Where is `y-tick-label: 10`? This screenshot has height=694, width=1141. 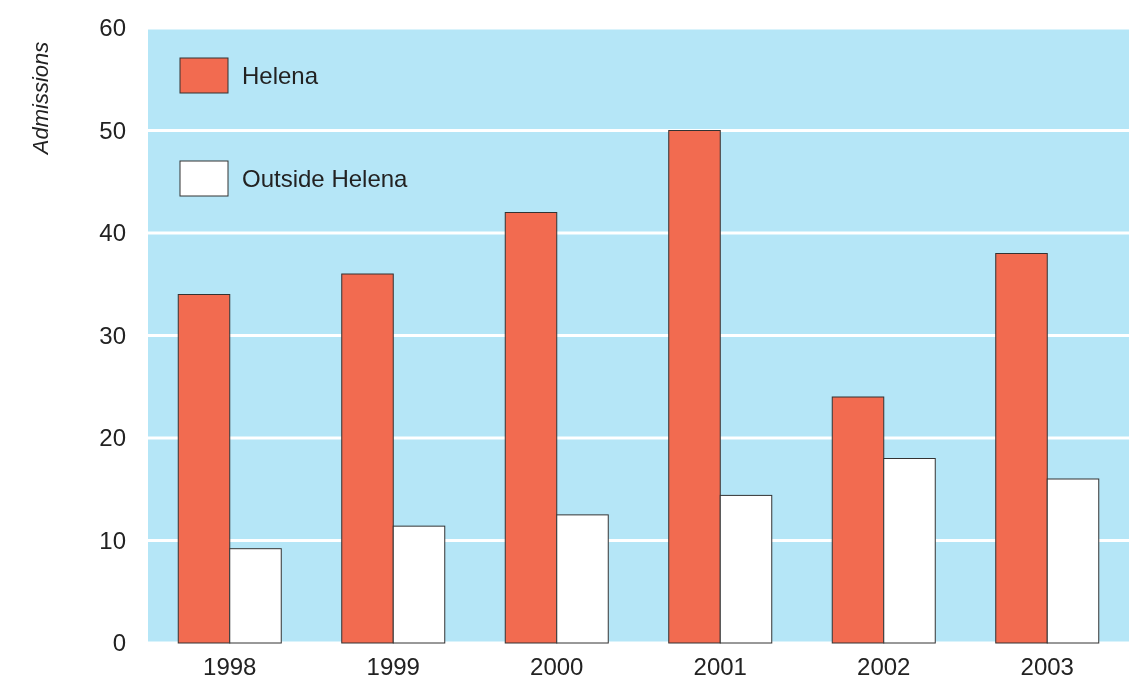 y-tick-label: 10 is located at coordinates (112, 540).